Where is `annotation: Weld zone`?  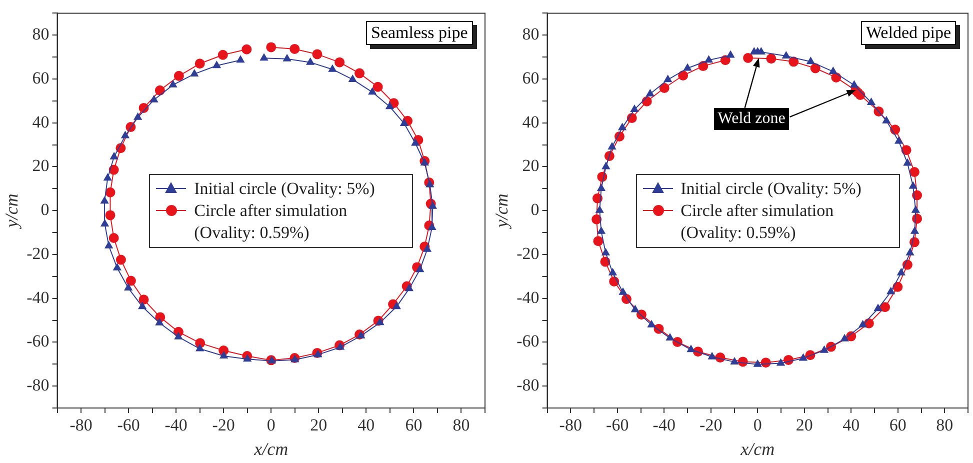
annotation: Weld zone is located at coordinates (752, 119).